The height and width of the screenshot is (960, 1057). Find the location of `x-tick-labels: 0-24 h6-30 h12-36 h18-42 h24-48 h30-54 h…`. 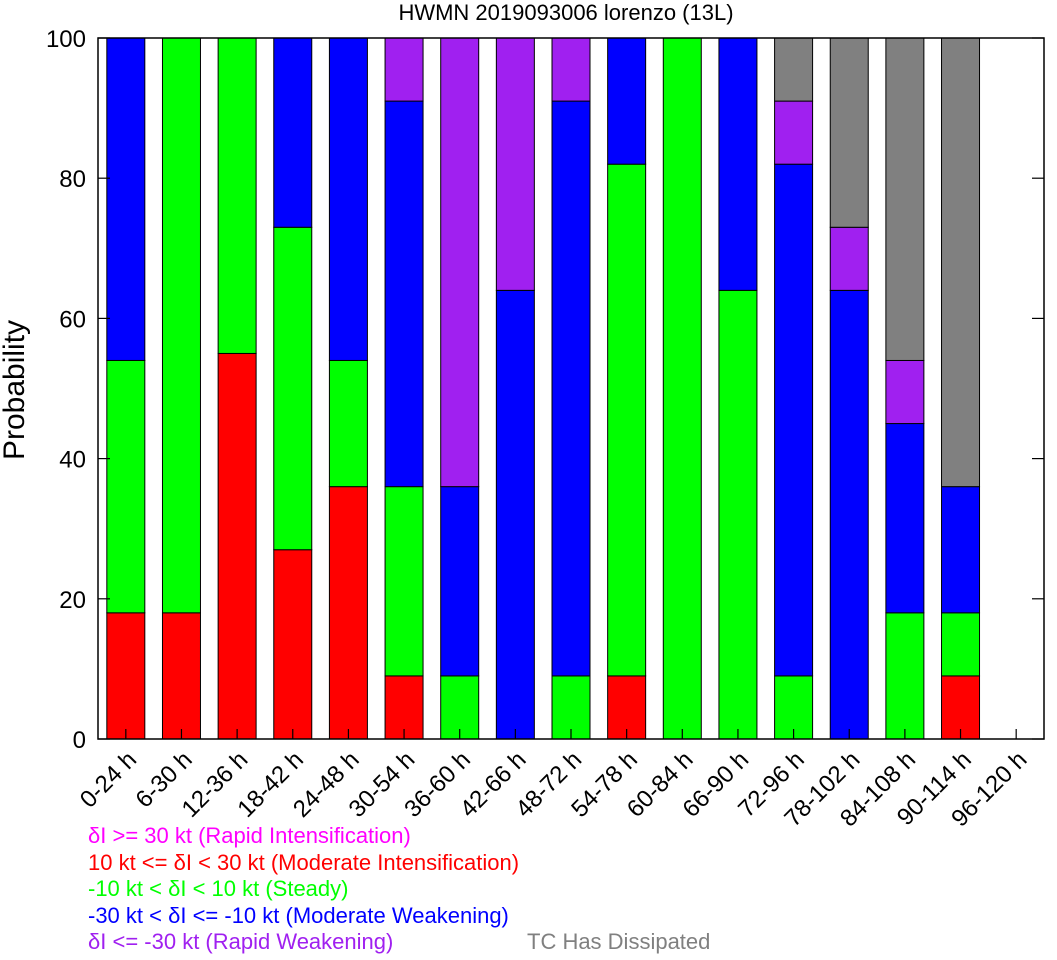

x-tick-labels: 0-24 h6-30 h12-36 h18-42 h24-48 h30-54 h… is located at coordinates (554, 789).